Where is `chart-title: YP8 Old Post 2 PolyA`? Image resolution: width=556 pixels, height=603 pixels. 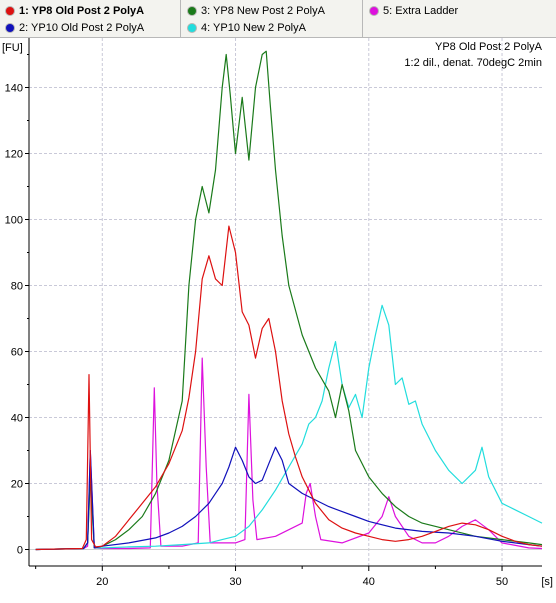 chart-title: YP8 Old Post 2 PolyA is located at coordinates (489, 47).